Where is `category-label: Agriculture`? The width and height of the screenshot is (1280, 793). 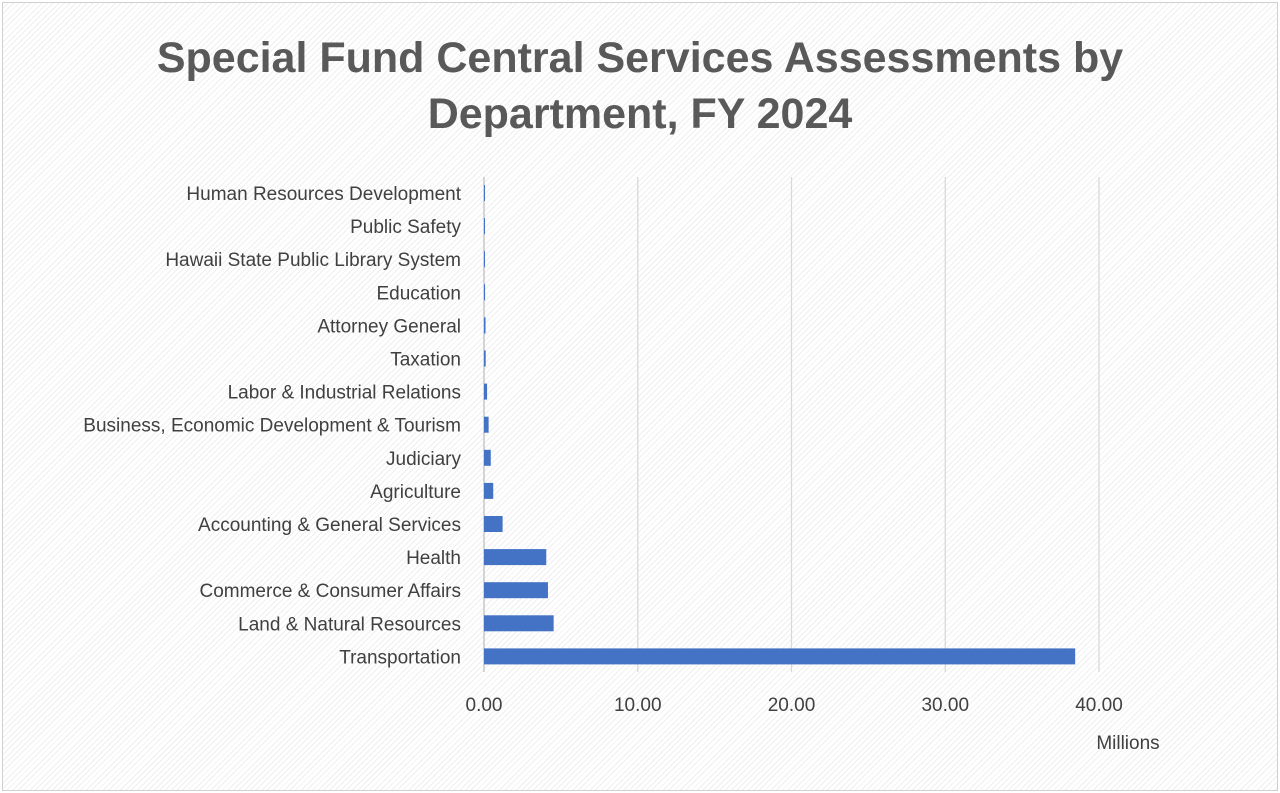 category-label: Agriculture is located at coordinates (415, 492).